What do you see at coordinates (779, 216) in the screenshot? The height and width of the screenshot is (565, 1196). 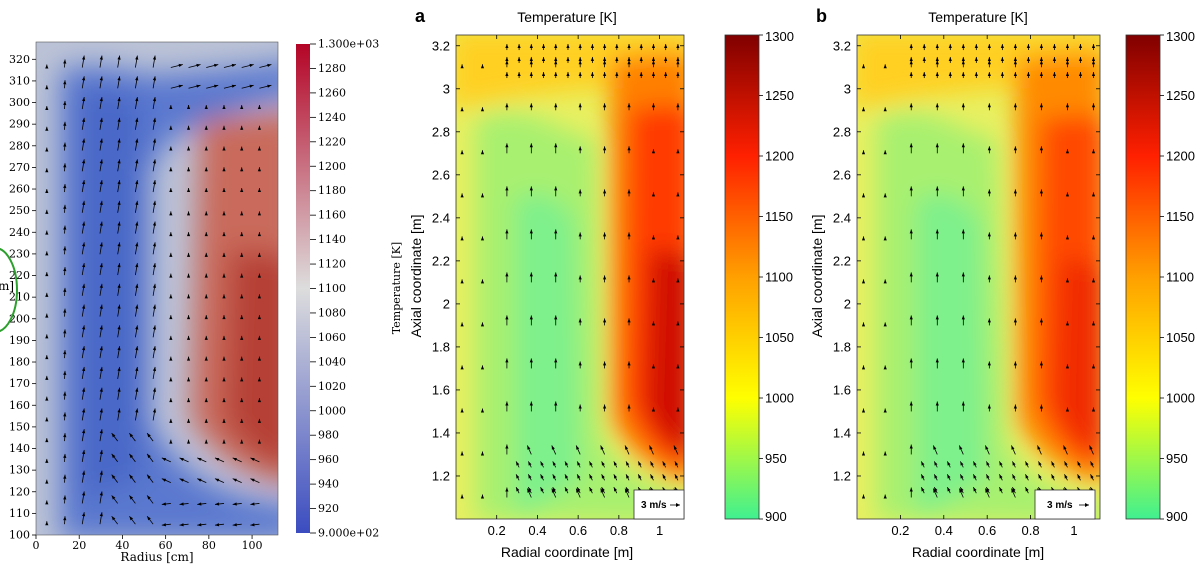 I see `a-colorbar-tick-label: 1150` at bounding box center [779, 216].